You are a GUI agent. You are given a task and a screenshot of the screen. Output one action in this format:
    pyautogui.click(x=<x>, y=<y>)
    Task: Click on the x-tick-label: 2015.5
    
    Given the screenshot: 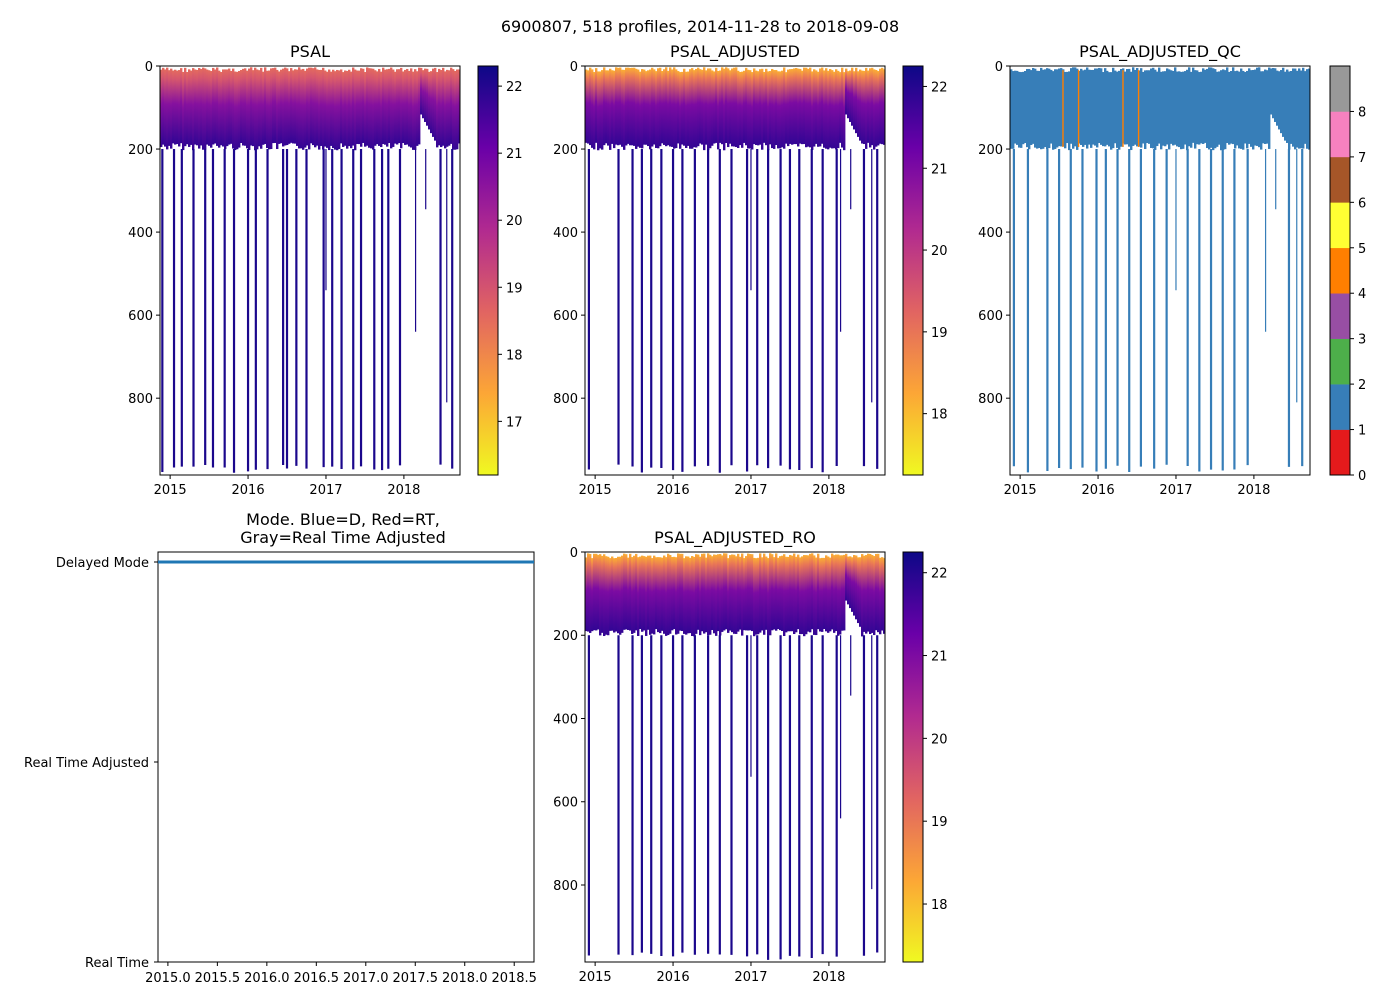 What is the action you would take?
    pyautogui.click(x=218, y=978)
    